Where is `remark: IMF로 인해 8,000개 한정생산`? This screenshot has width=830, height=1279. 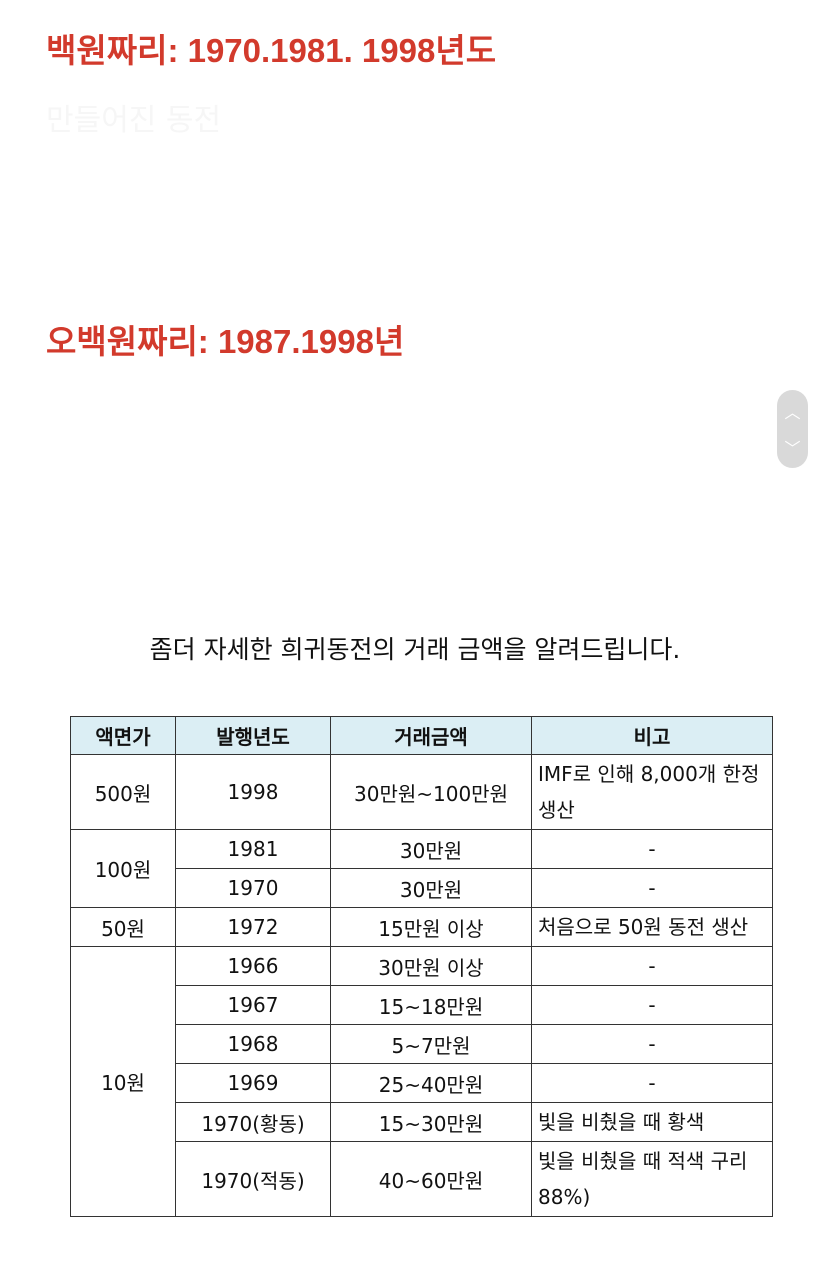
remark: IMF로 인해 8,000개 한정생산 is located at coordinates (652, 792).